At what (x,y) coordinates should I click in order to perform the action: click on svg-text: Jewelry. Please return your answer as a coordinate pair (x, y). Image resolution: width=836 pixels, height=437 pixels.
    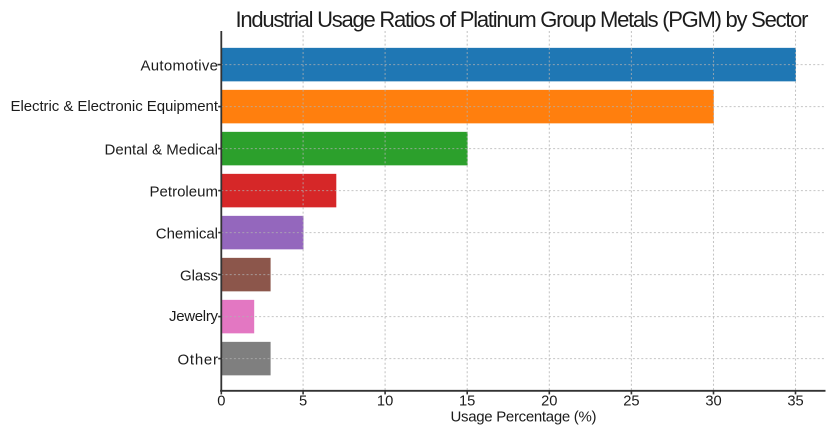
    Looking at the image, I should click on (194, 316).